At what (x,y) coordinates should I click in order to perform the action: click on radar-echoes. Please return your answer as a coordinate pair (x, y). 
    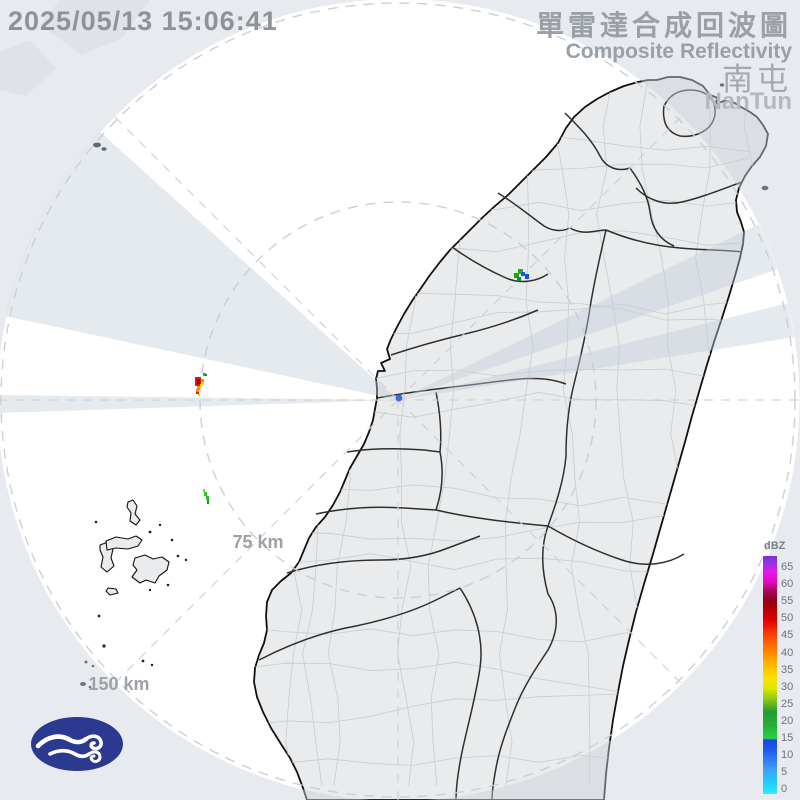
    Looking at the image, I should click on (362, 386).